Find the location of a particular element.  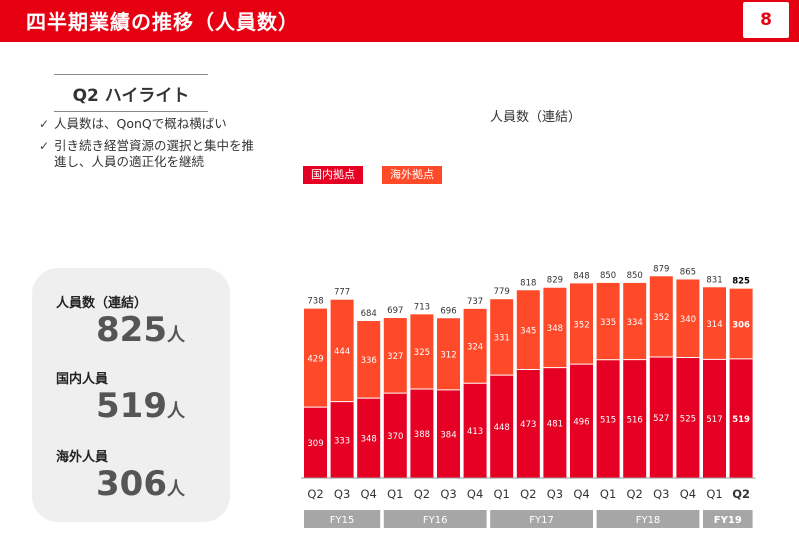

data-label-total: 684 is located at coordinates (369, 314).